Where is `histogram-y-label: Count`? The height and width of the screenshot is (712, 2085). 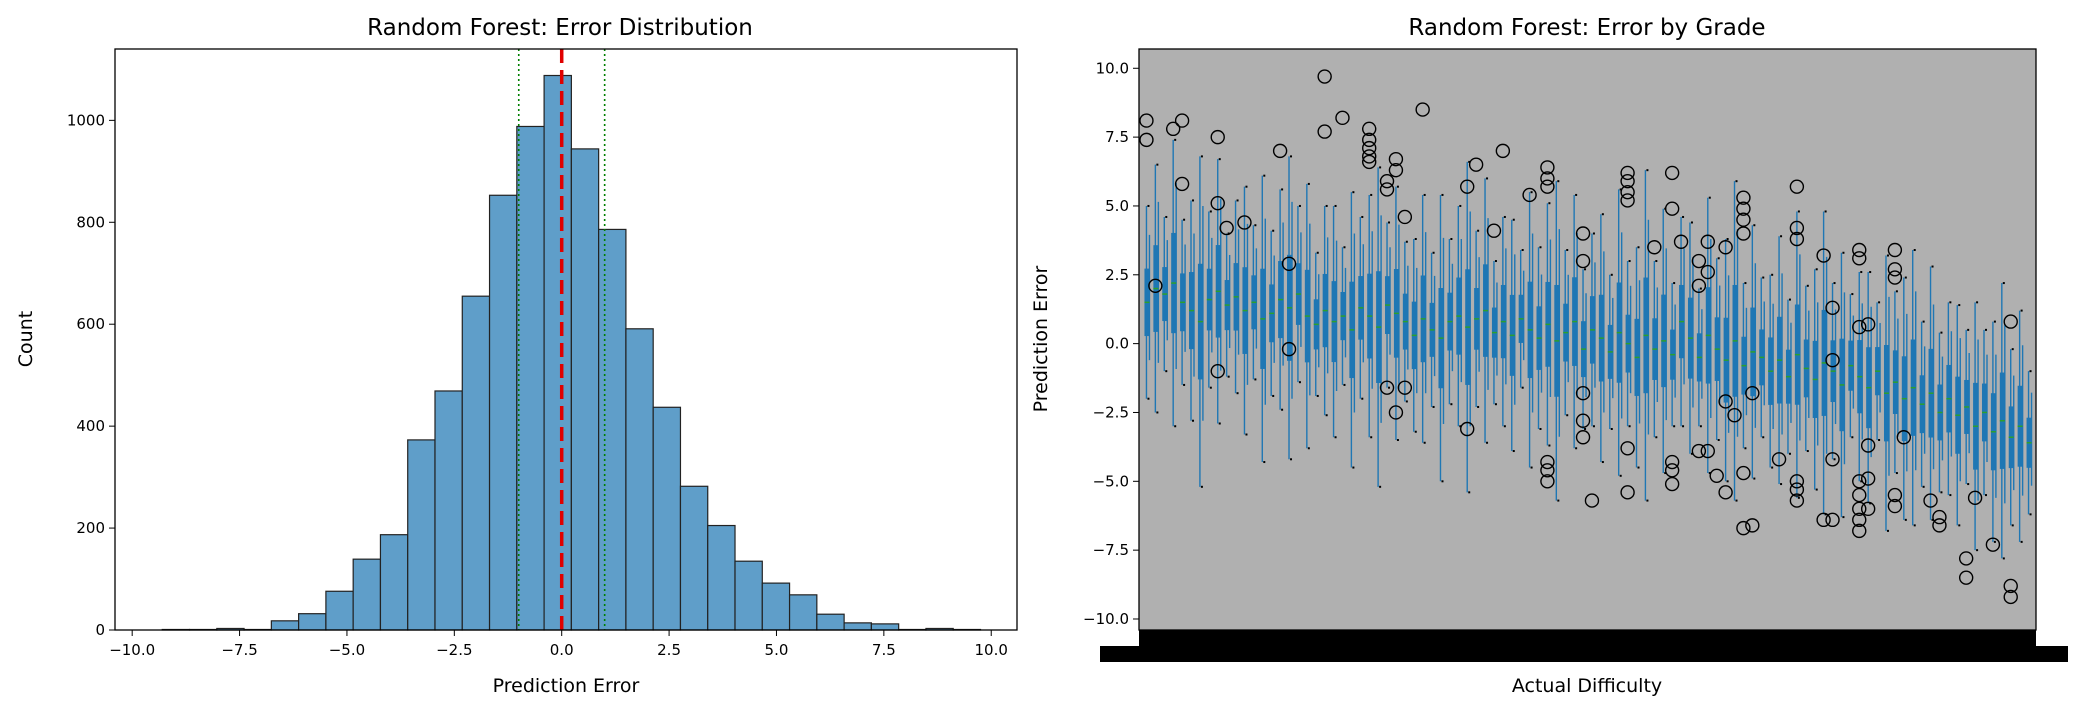
histogram-y-label: Count is located at coordinates (26, 339).